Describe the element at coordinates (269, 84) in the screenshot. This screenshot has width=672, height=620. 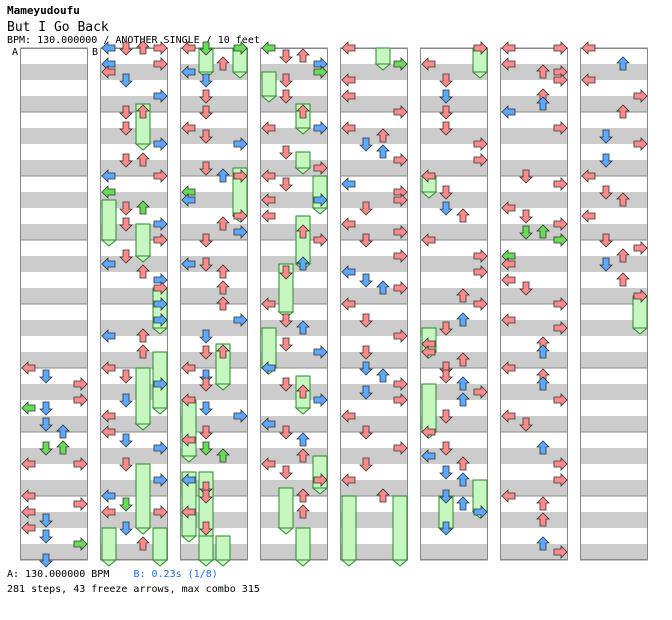
I see `freeze-arrow-left` at that location.